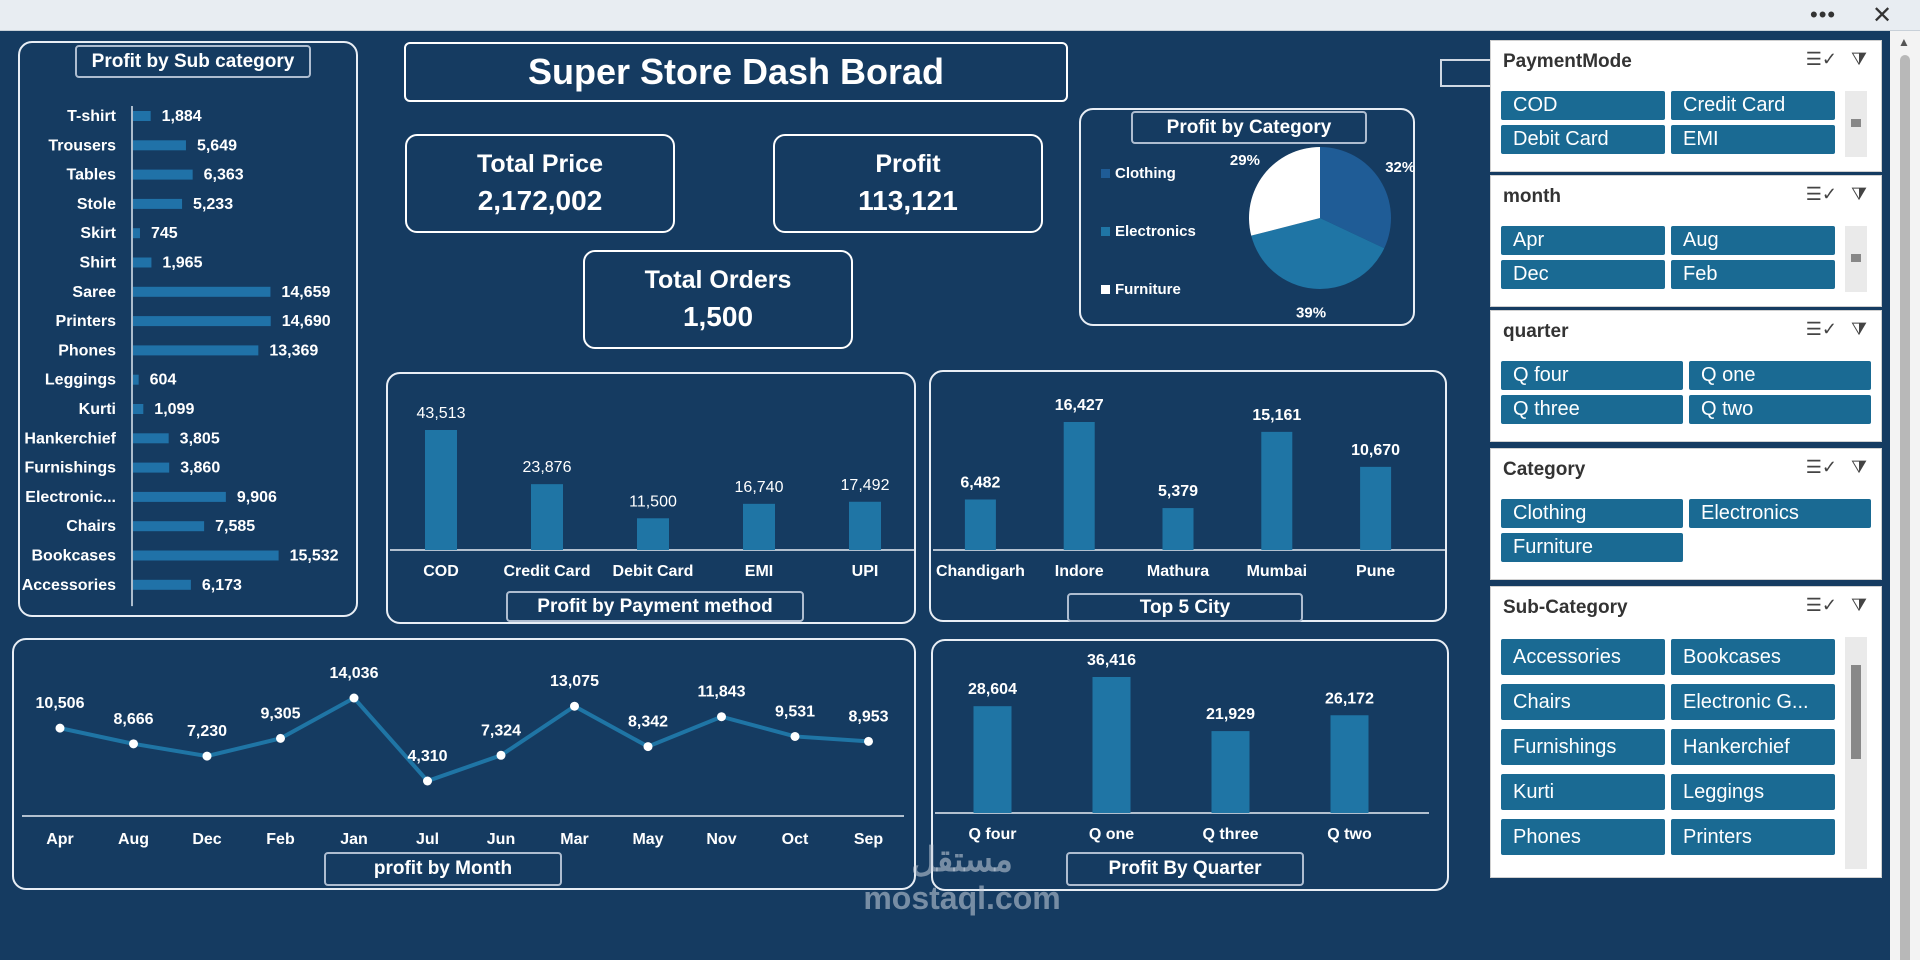 The image size is (1920, 960). Describe the element at coordinates (80, 380) in the screenshot. I see `category-label: Leggings` at that location.